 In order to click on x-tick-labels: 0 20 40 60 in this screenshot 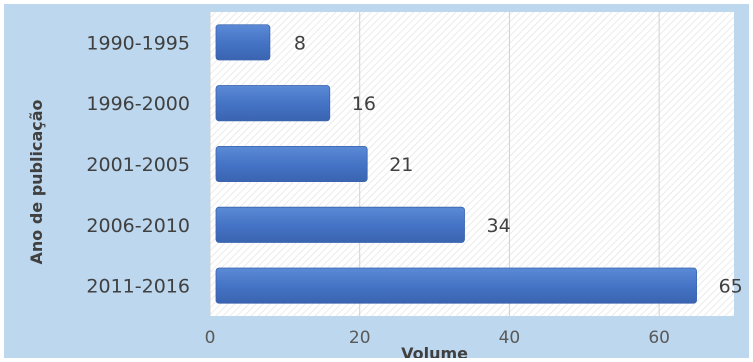, I will do `click(437, 338)`.